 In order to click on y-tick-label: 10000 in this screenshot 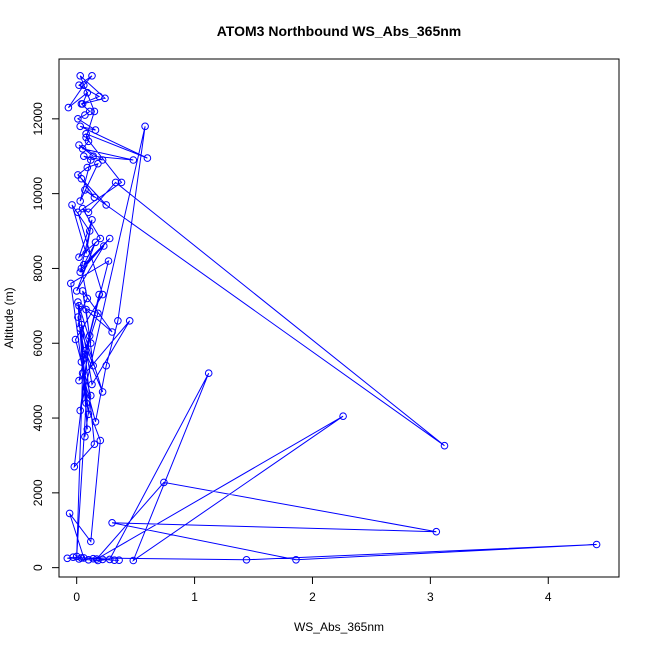, I will do `click(38, 194)`.